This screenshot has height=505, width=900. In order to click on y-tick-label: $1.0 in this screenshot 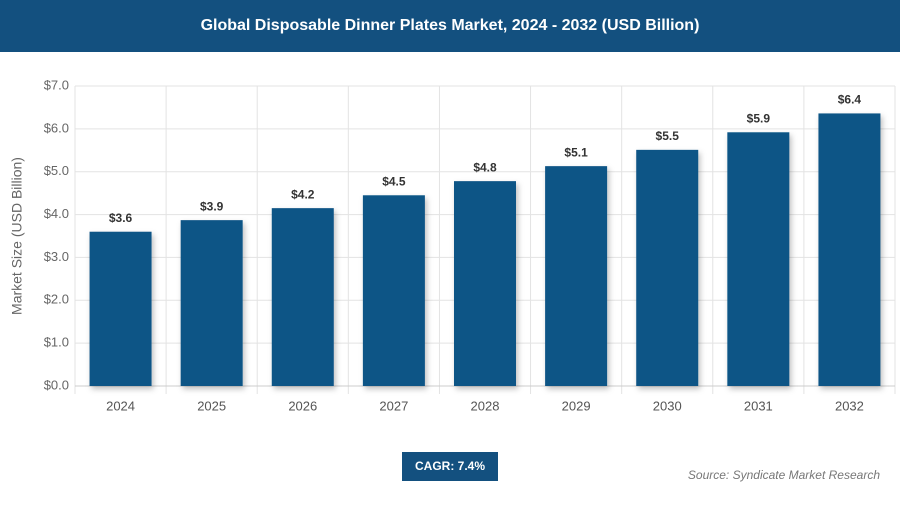, I will do `click(56, 342)`.